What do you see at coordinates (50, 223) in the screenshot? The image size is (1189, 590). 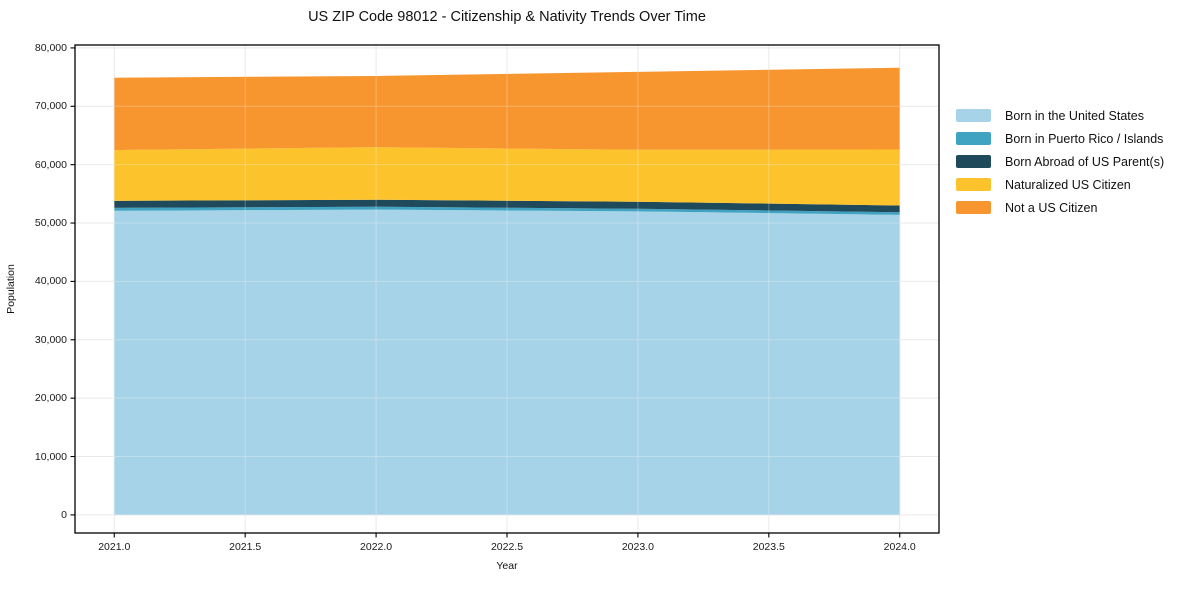 I see `y-tick-label: 50,000` at bounding box center [50, 223].